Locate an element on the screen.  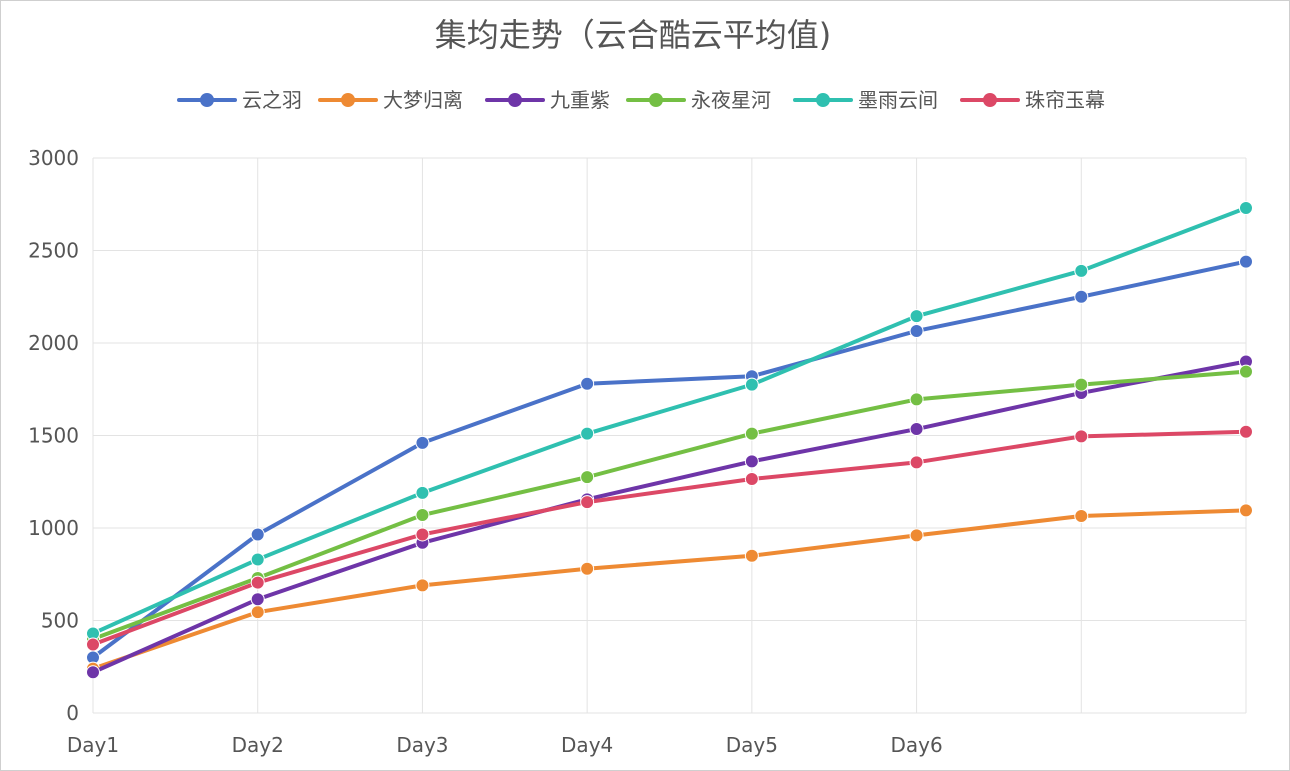
y-tick-label: 1000 is located at coordinates (53, 528).